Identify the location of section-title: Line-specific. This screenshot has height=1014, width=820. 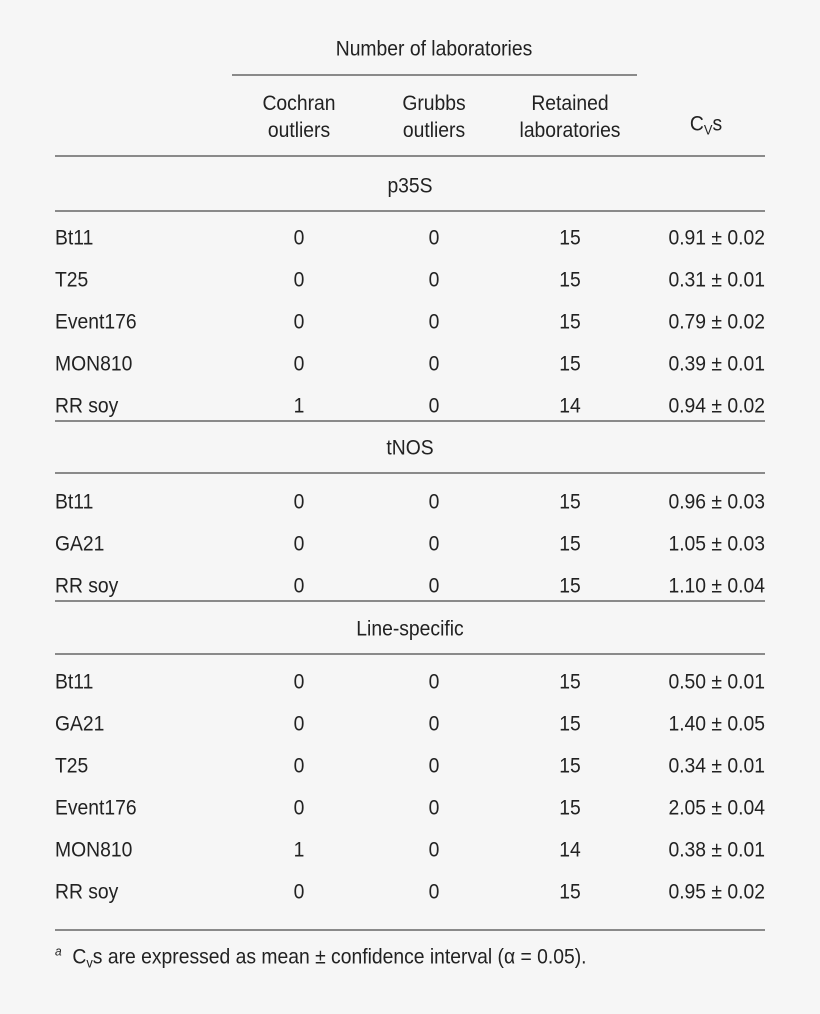
(410, 629).